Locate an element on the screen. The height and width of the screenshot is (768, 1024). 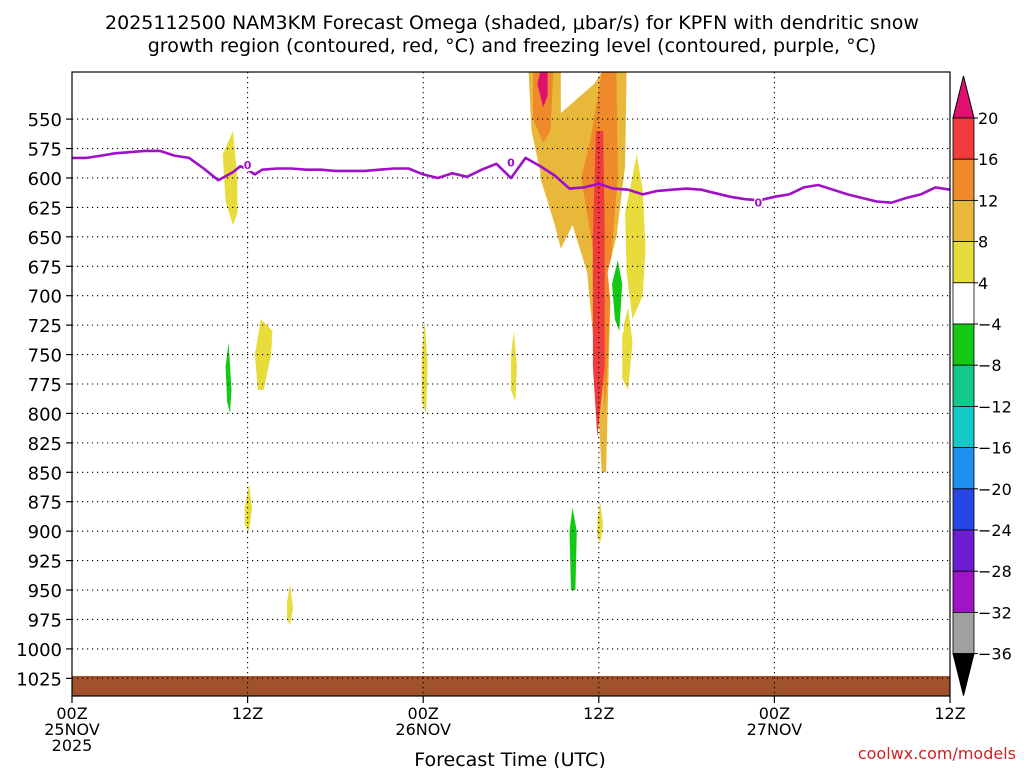
colorbar: 20 16 12 8 4 −4 −8 −12 −16 −20 −24 −28 −32 −36 is located at coordinates (982, 385).